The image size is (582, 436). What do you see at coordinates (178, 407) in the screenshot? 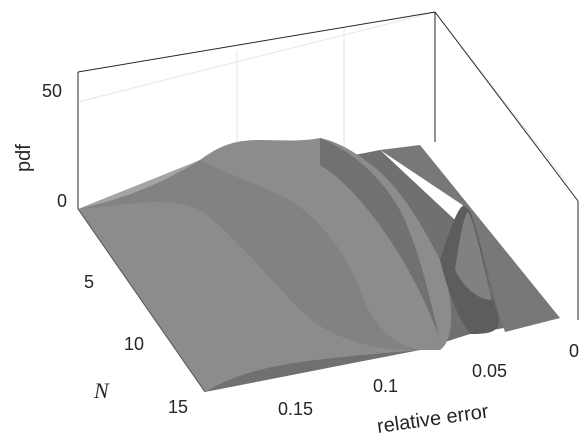
I see `y-tick-15: 15` at bounding box center [178, 407].